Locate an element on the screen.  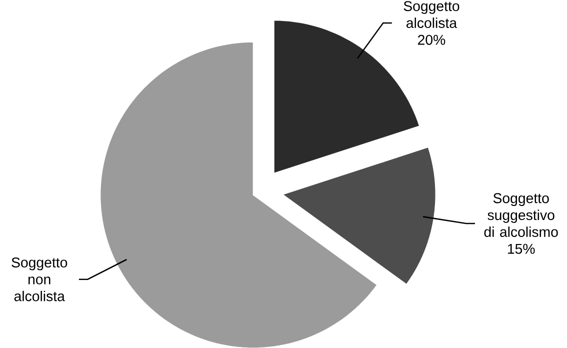
slice-label: Soggetto alcolista is located at coordinates (432, 14).